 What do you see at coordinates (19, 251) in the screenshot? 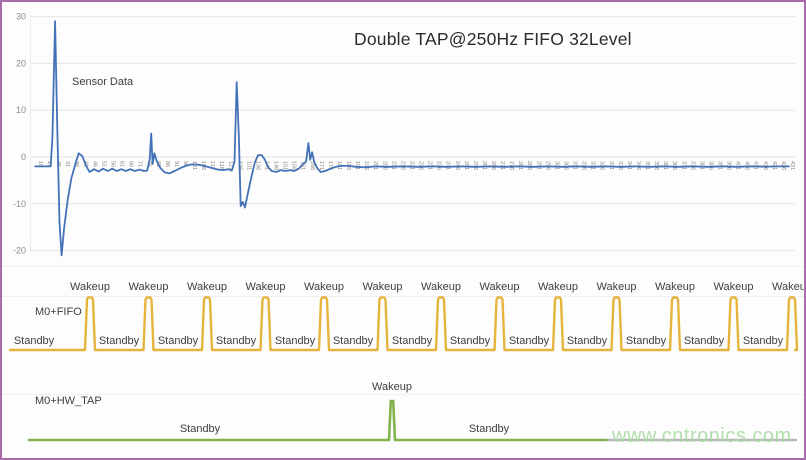
I see `y-axis-tick-label: -20` at bounding box center [19, 251].